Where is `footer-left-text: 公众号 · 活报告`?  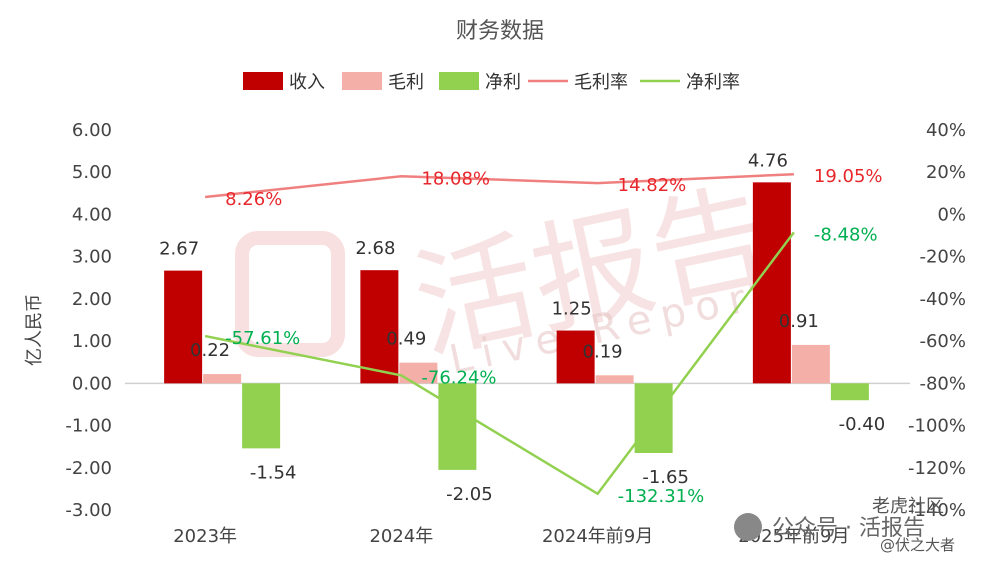
footer-left-text: 公众号 · 活报告 is located at coordinates (848, 528).